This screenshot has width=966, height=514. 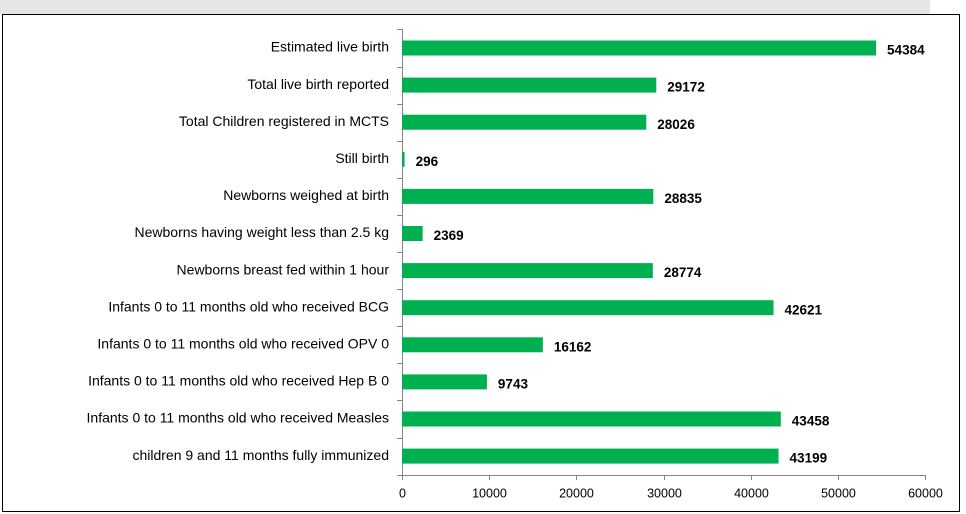 What do you see at coordinates (513, 383) in the screenshot?
I see `value-label: 9743` at bounding box center [513, 383].